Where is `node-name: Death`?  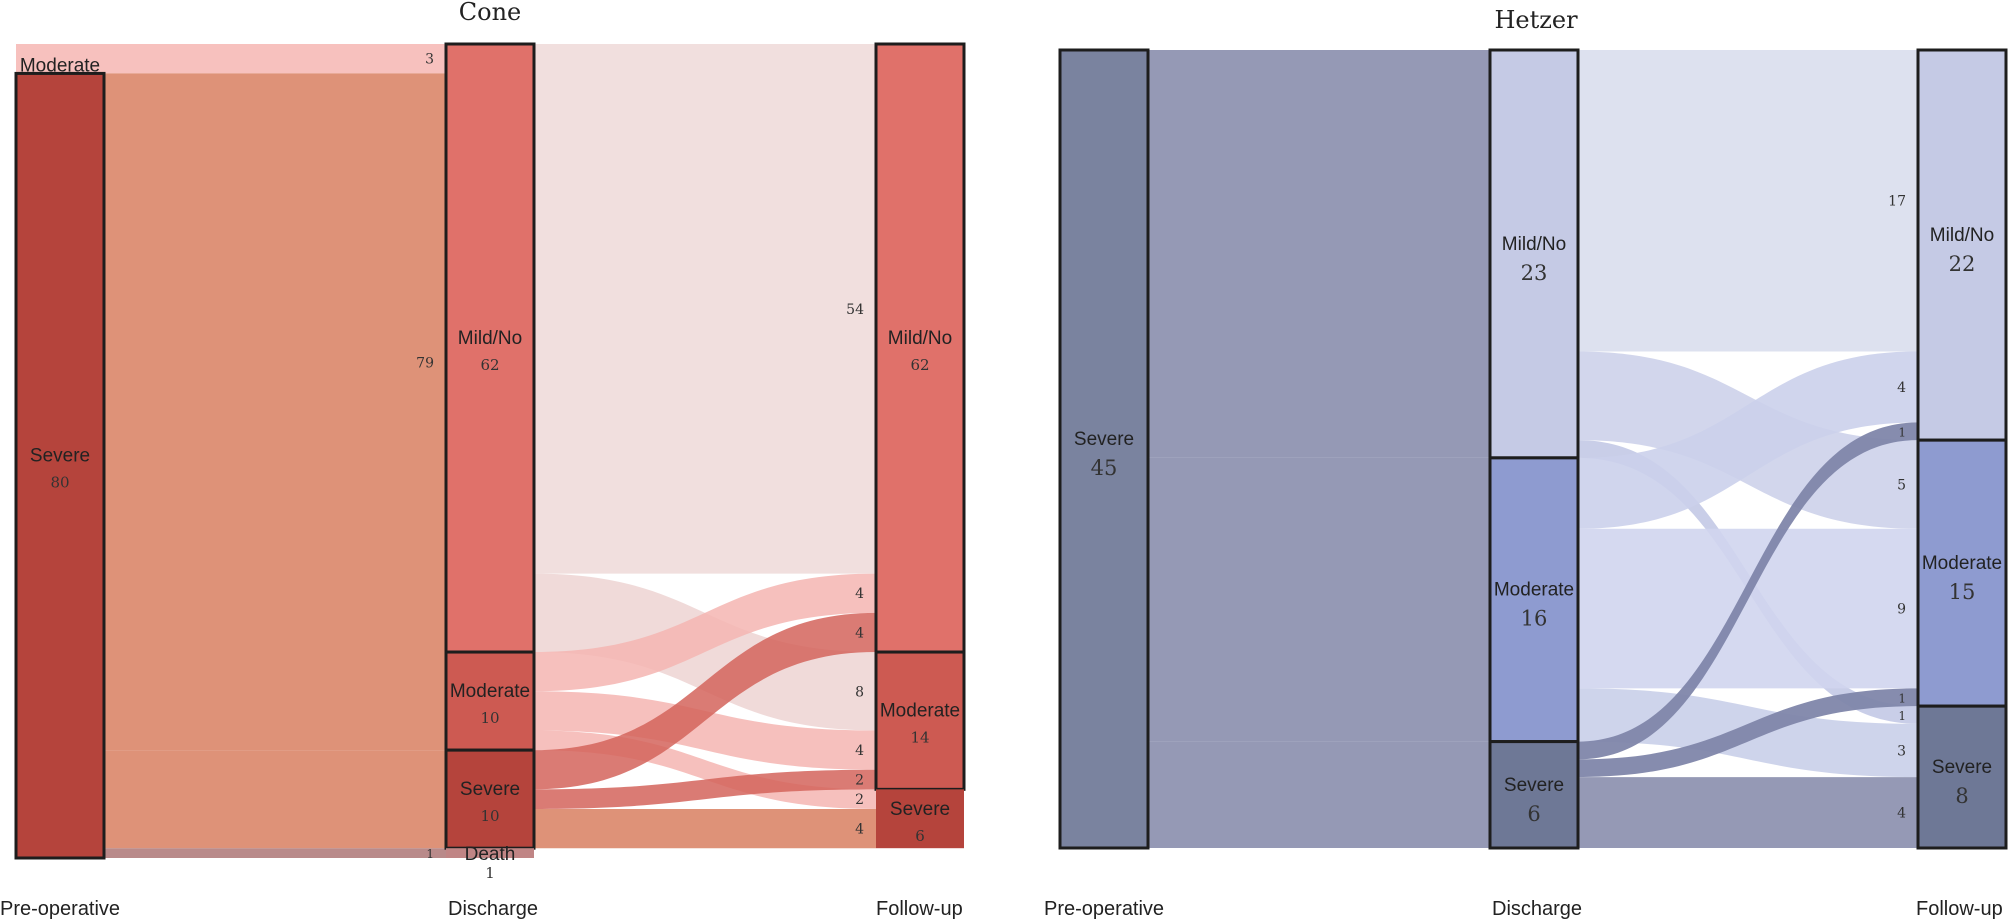 node-name: Death is located at coordinates (490, 854).